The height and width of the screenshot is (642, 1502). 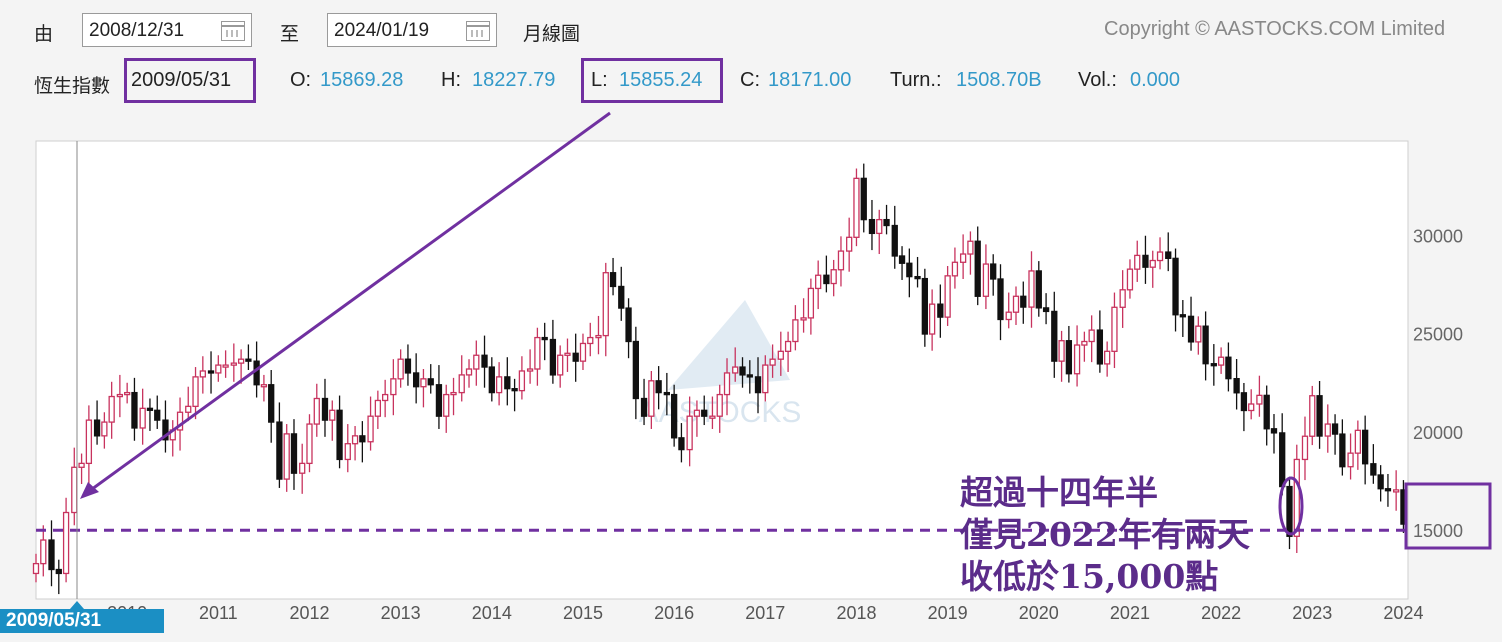 What do you see at coordinates (583, 613) in the screenshot?
I see `x-tick-label: 2015` at bounding box center [583, 613].